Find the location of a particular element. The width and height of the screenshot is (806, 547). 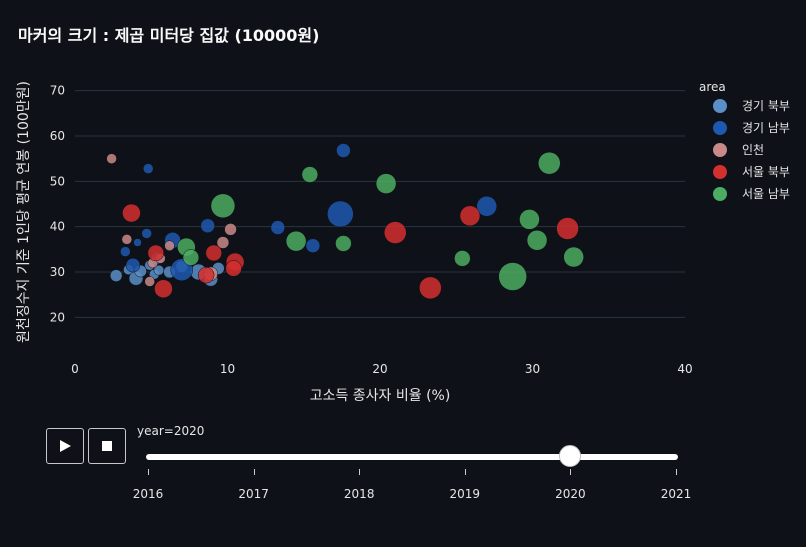

y-tick-label: 50 is located at coordinates (57, 181).